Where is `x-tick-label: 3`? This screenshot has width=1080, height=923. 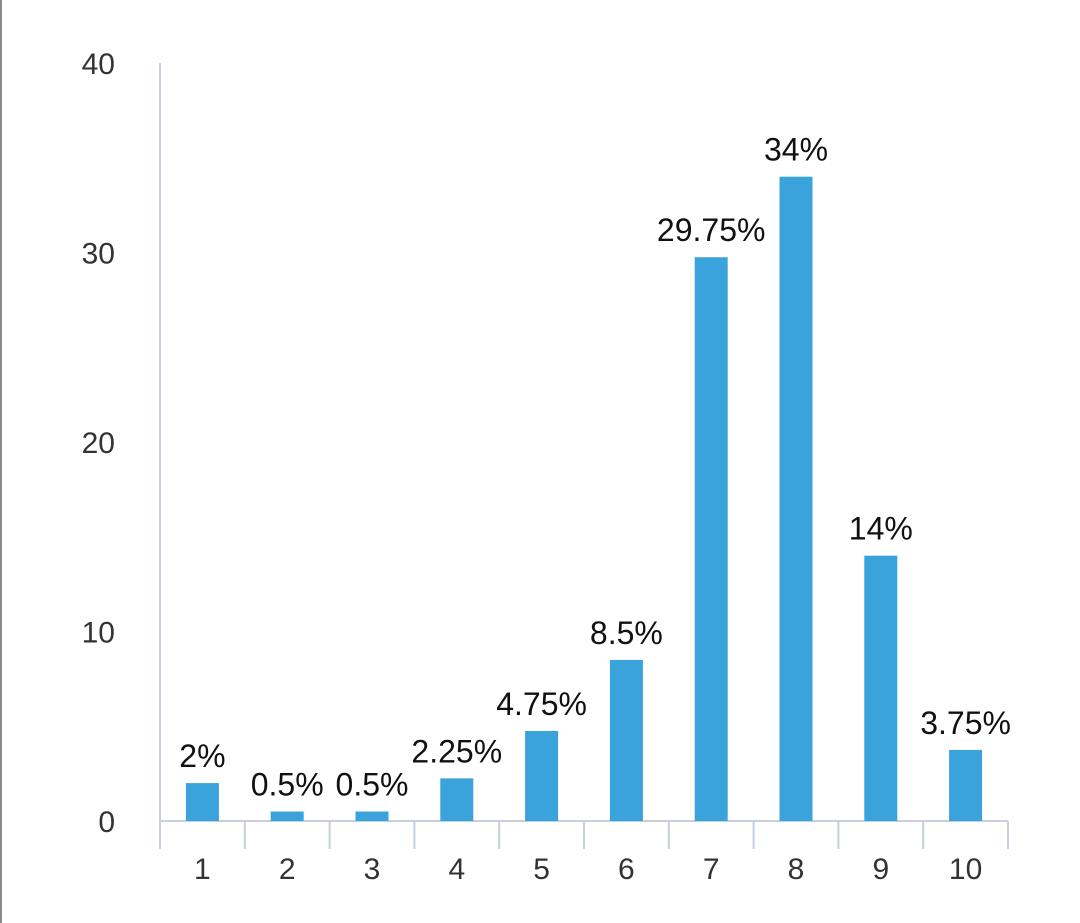
x-tick-label: 3 is located at coordinates (372, 869).